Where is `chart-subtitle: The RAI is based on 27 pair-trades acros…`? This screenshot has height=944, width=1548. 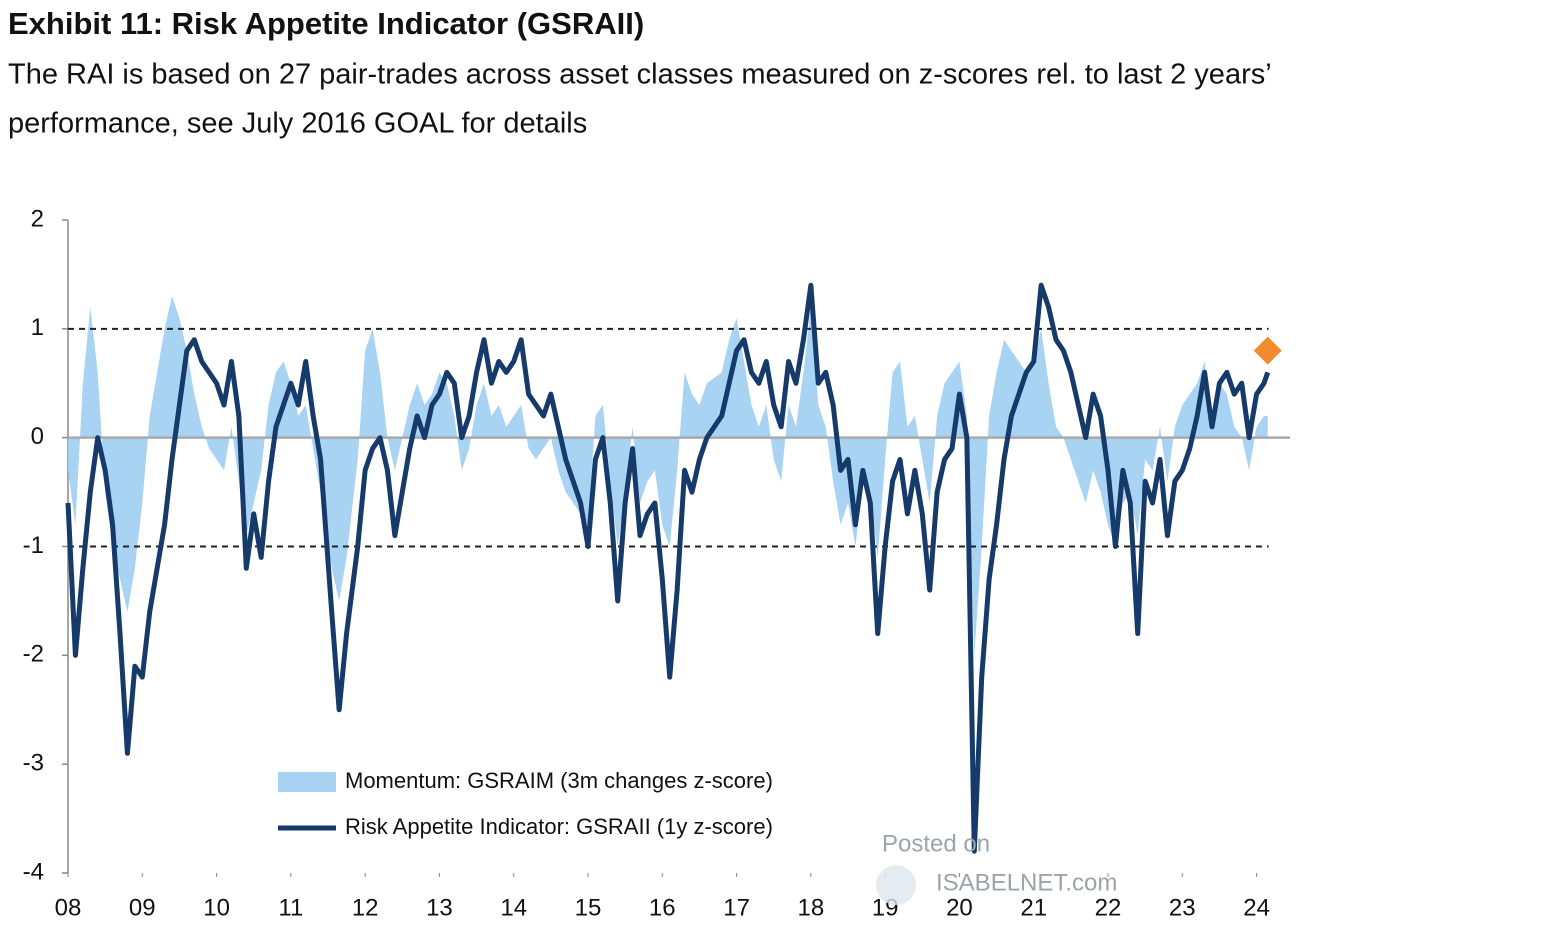 chart-subtitle: The RAI is based on 27 pair-trades acros… is located at coordinates (640, 75).